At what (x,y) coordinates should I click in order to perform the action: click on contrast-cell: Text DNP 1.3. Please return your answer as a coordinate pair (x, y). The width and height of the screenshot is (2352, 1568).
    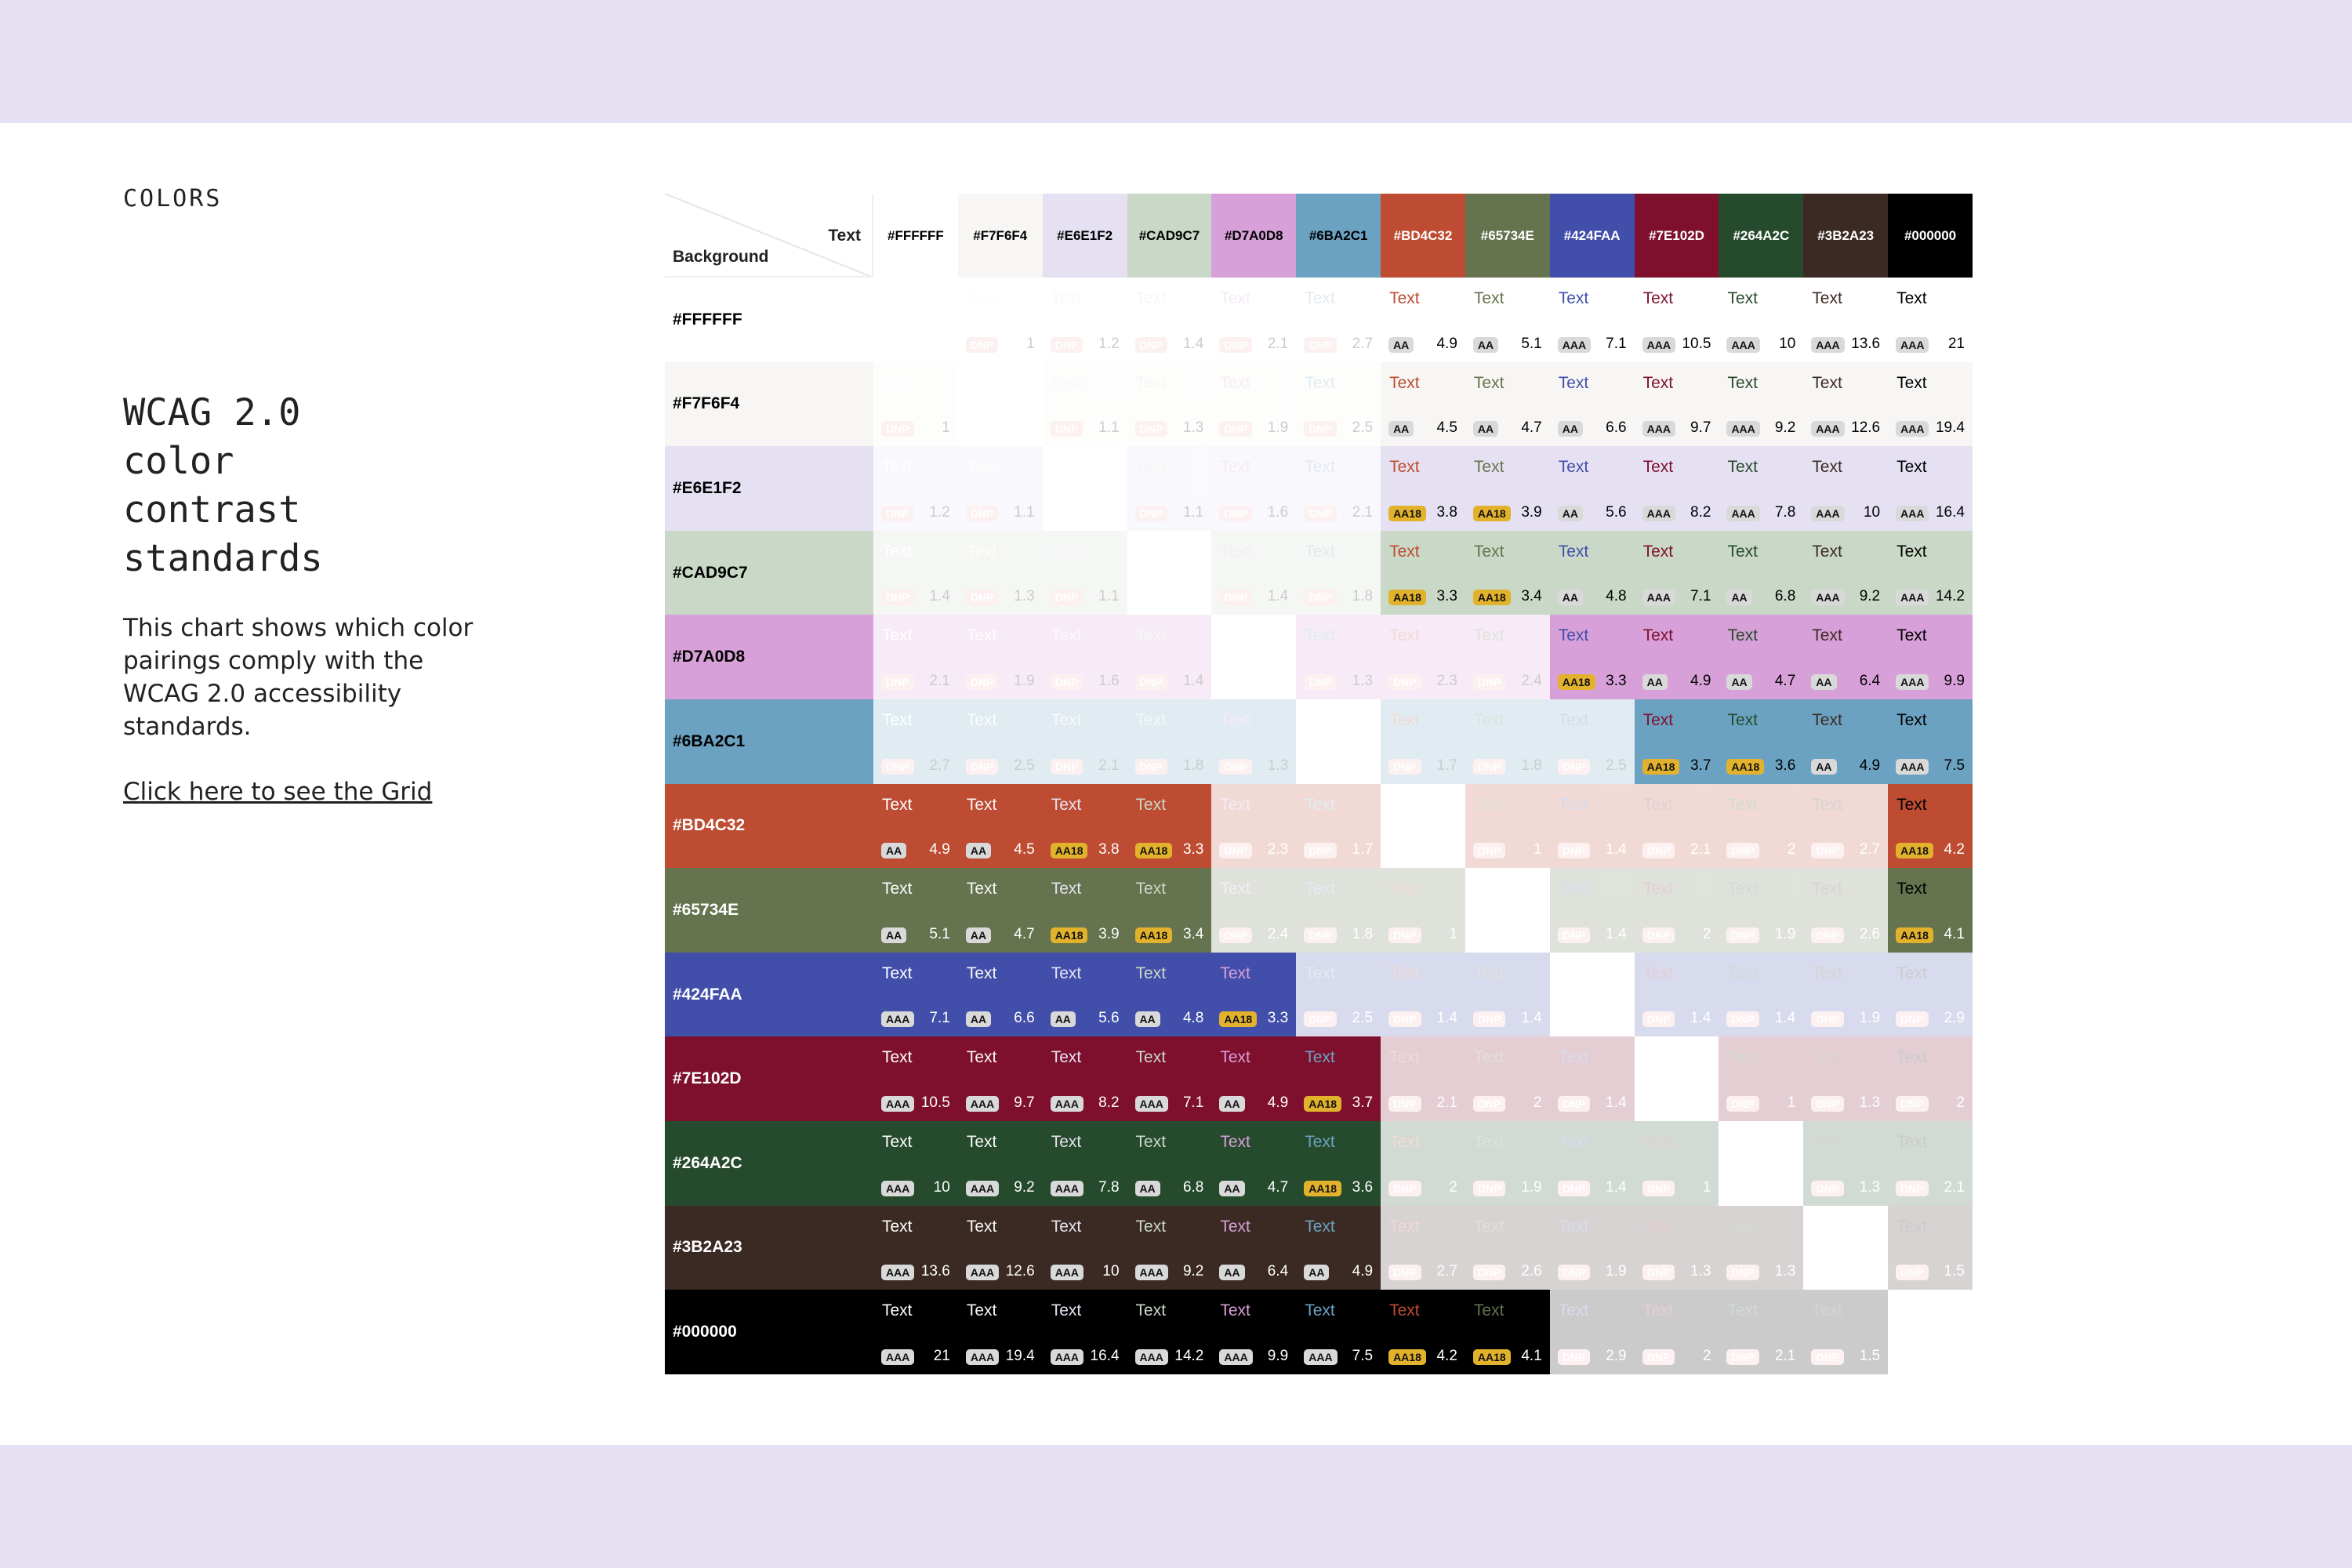
    Looking at the image, I should click on (1338, 657).